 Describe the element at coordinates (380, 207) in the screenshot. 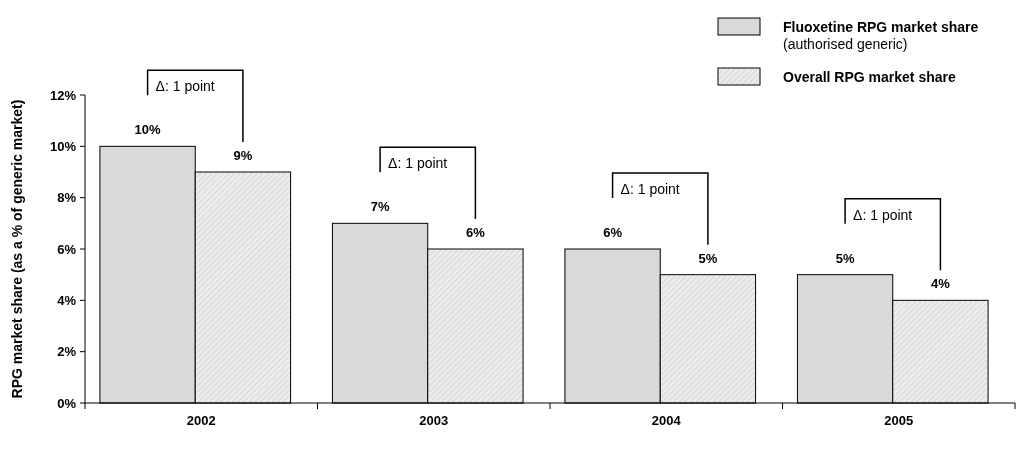

I see `text: 7%` at that location.